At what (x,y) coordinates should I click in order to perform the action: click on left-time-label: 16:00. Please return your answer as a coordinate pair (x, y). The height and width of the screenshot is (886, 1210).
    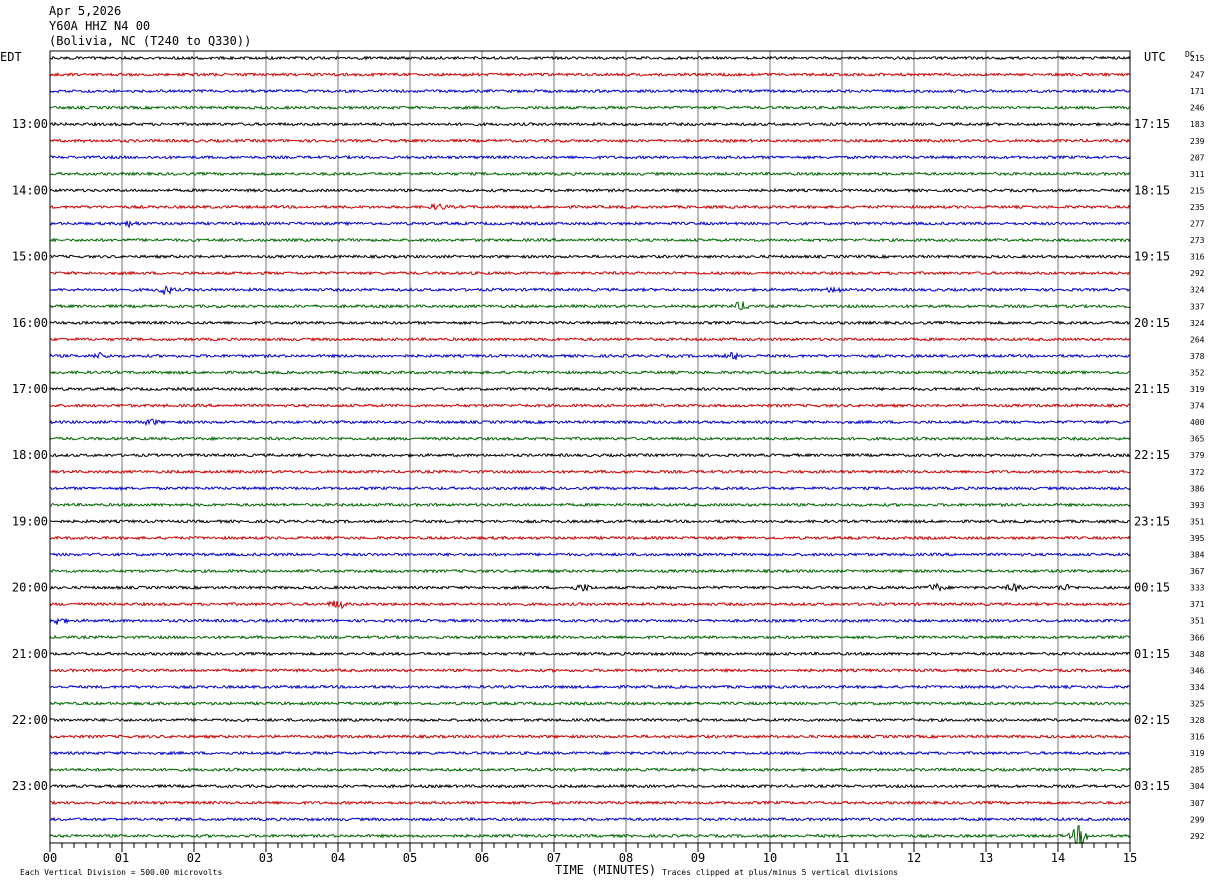
    Looking at the image, I should click on (30, 323).